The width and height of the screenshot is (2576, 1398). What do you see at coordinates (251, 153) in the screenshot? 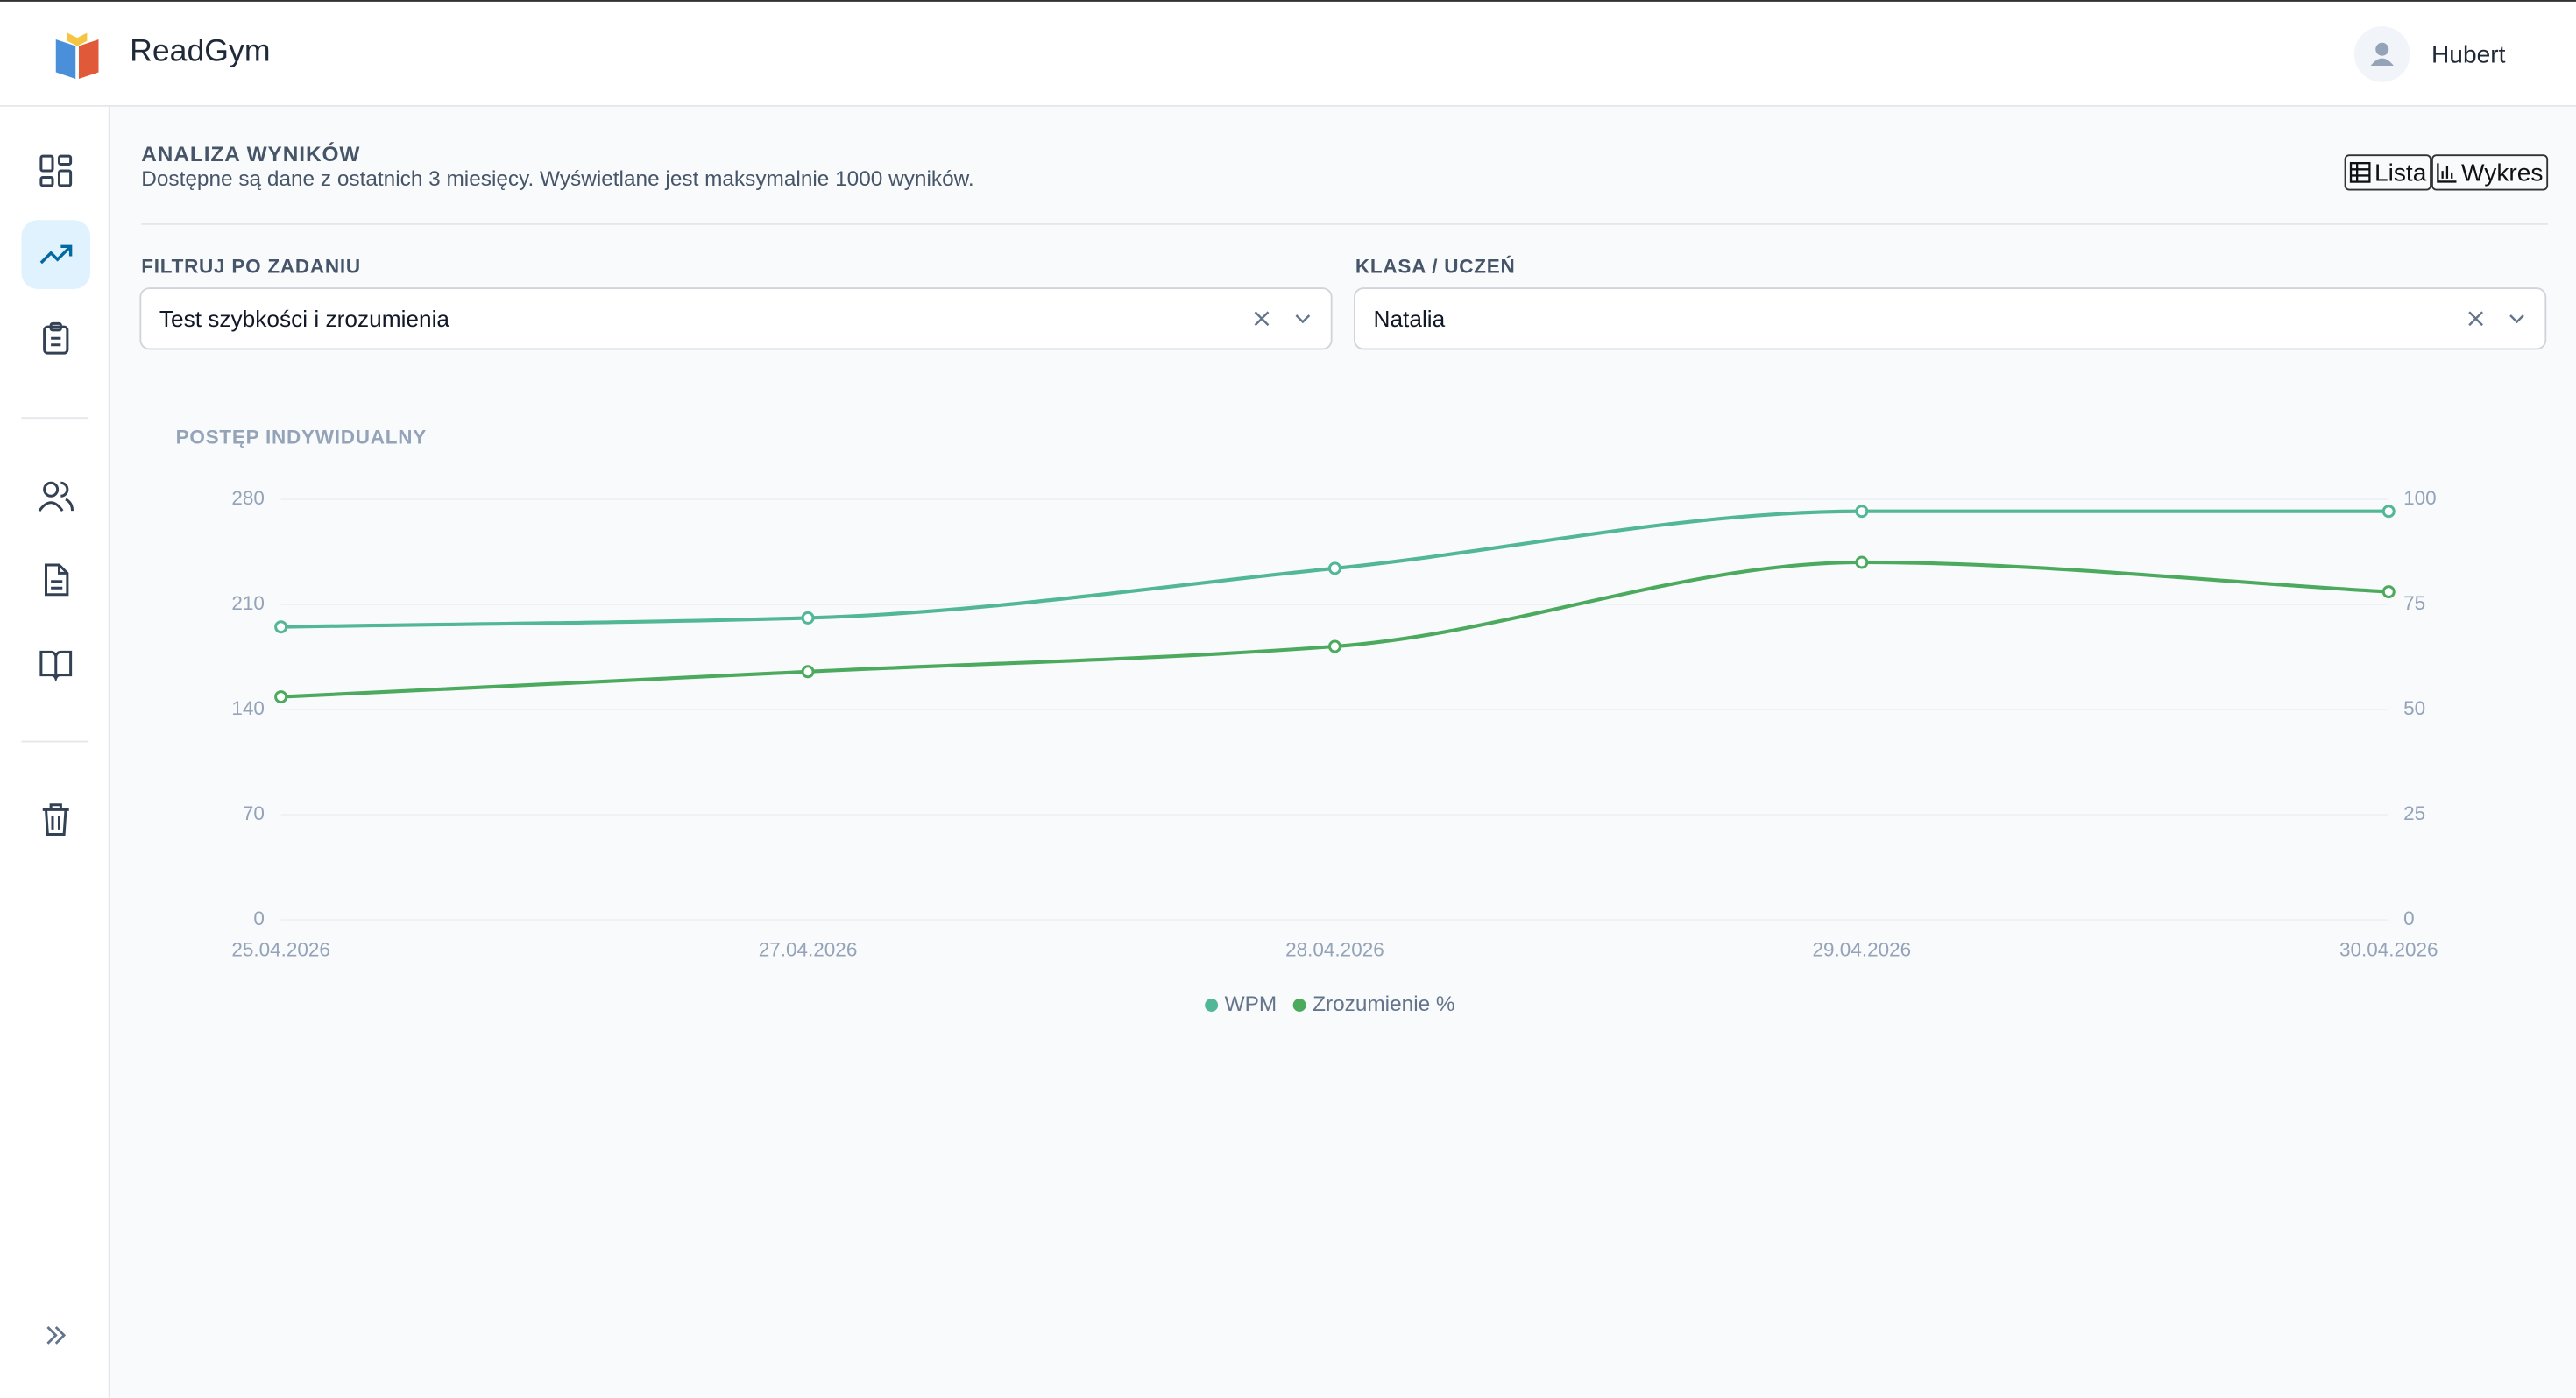
I see `page-title: ANALIZA WYNIKÓW` at bounding box center [251, 153].